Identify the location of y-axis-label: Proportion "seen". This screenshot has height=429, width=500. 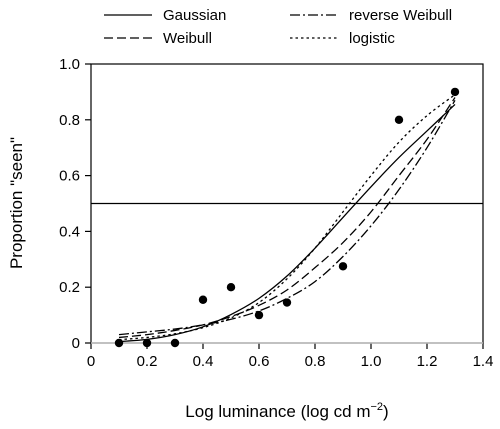
(16, 203).